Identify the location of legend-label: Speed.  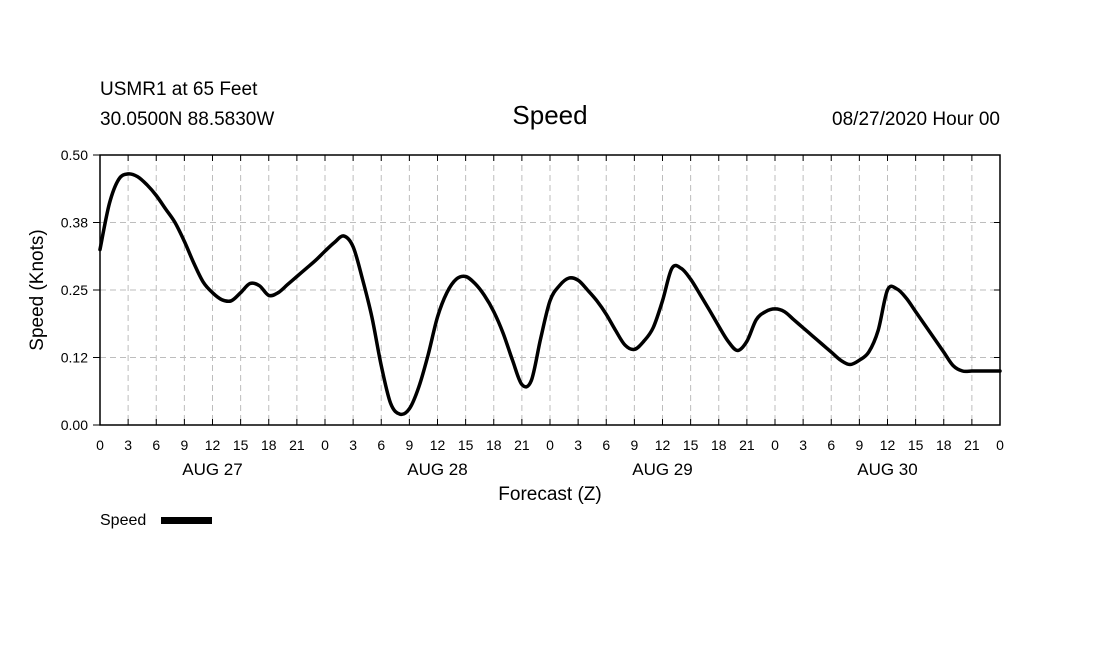
(123, 520).